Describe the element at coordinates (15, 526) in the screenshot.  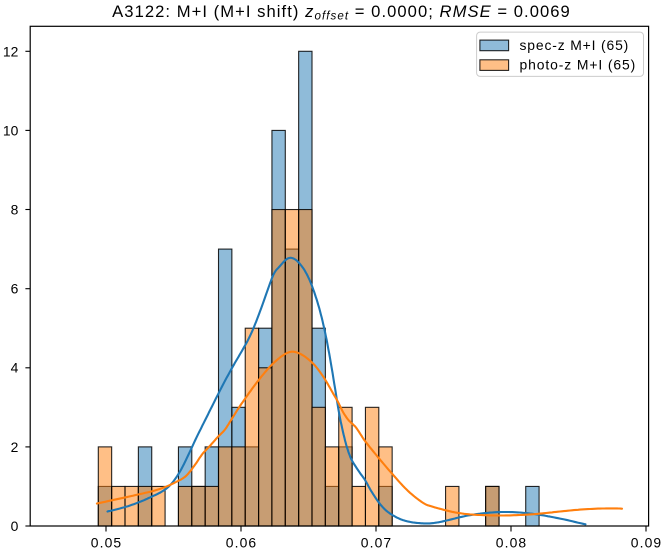
I see `svg-text: 0` at that location.